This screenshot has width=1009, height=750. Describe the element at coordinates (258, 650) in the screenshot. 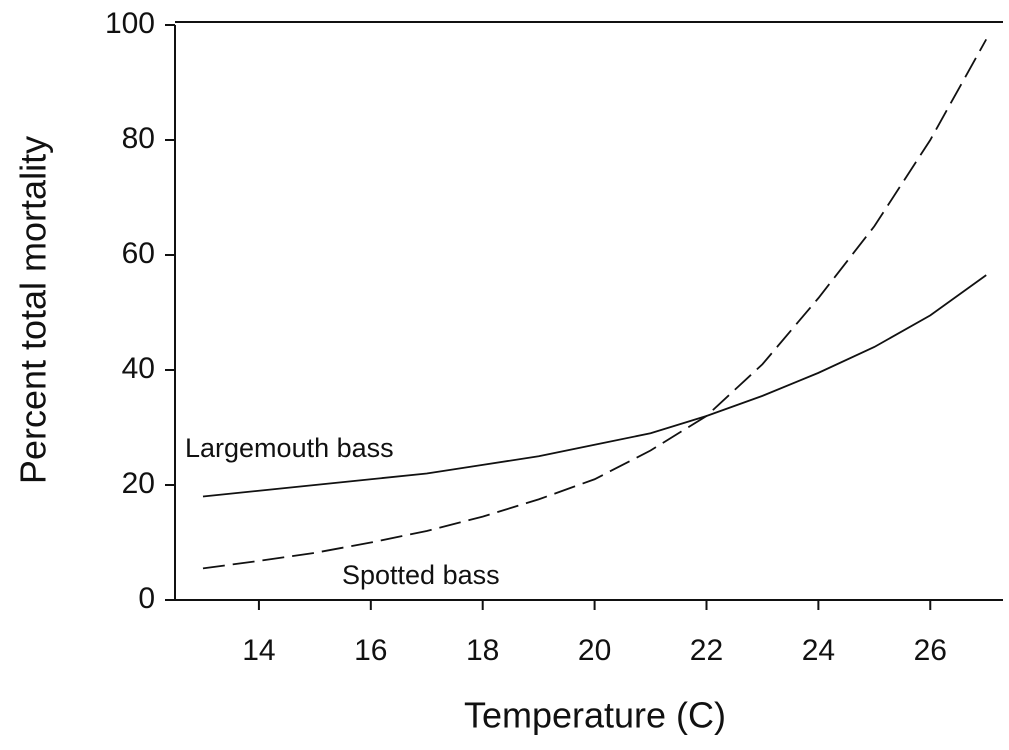

I see `x-tick-label: 14` at that location.